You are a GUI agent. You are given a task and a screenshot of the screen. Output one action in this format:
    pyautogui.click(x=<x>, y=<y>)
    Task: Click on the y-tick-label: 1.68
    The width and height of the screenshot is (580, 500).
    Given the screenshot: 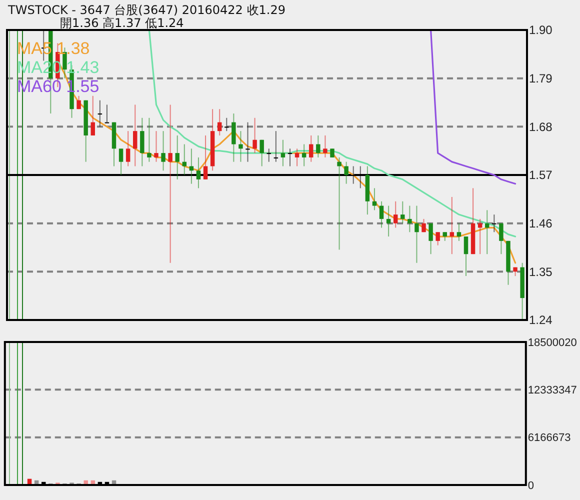 What is the action you would take?
    pyautogui.click(x=541, y=127)
    